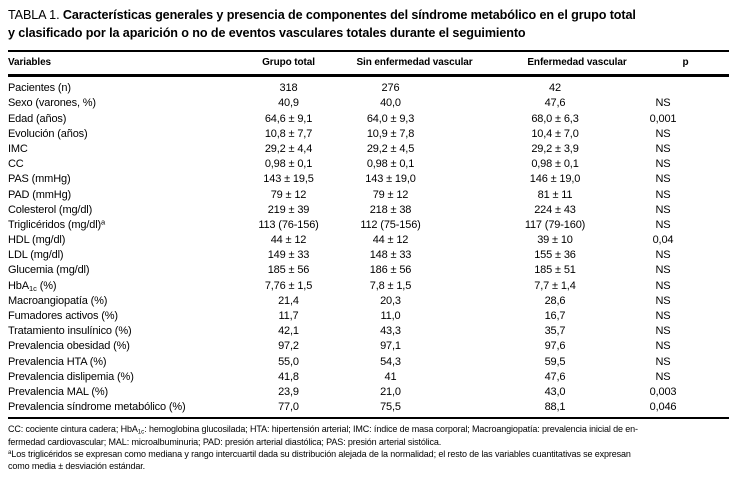 The width and height of the screenshot is (737, 491). Describe the element at coordinates (63, 316) in the screenshot. I see `row-label: Fumadores activos (%)` at that location.